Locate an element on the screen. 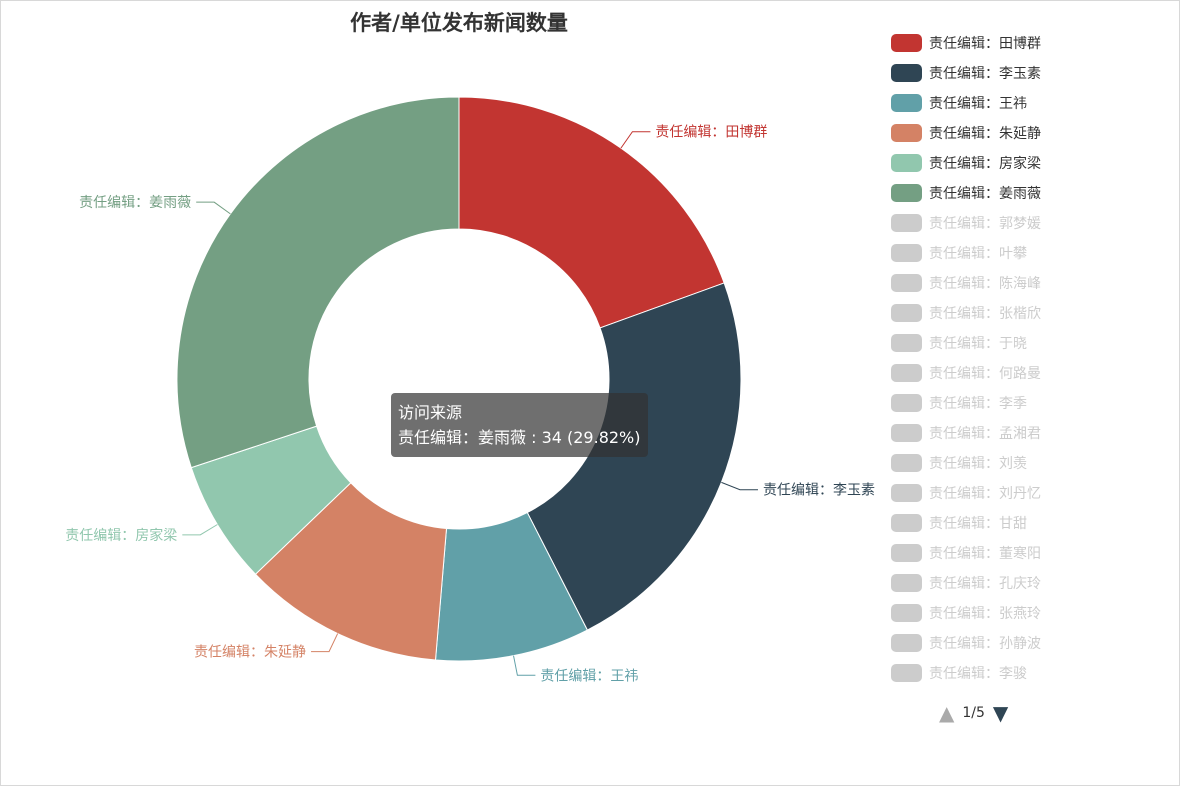 This screenshot has width=1180, height=786. slice-label: 责任编辑：朱延静 is located at coordinates (250, 653).